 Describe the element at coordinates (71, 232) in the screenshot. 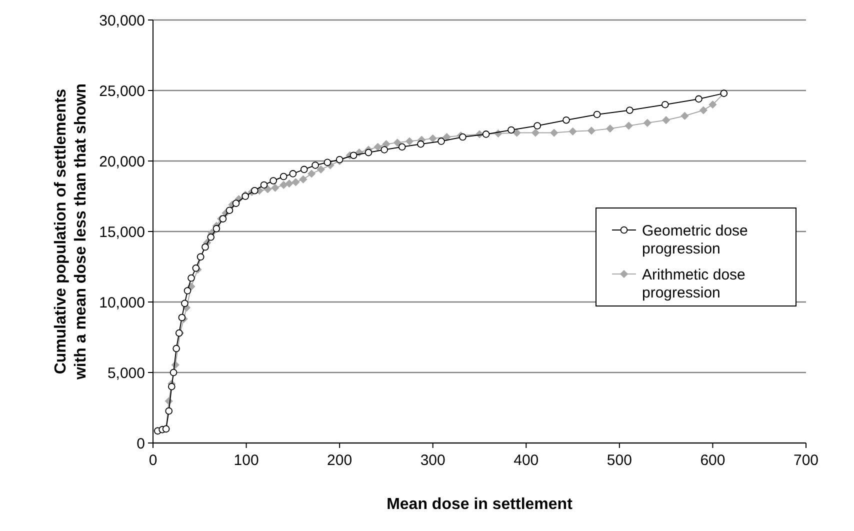

I see `y-axis-title: Cumulative population of settlements with a mean dose less than that shown` at that location.